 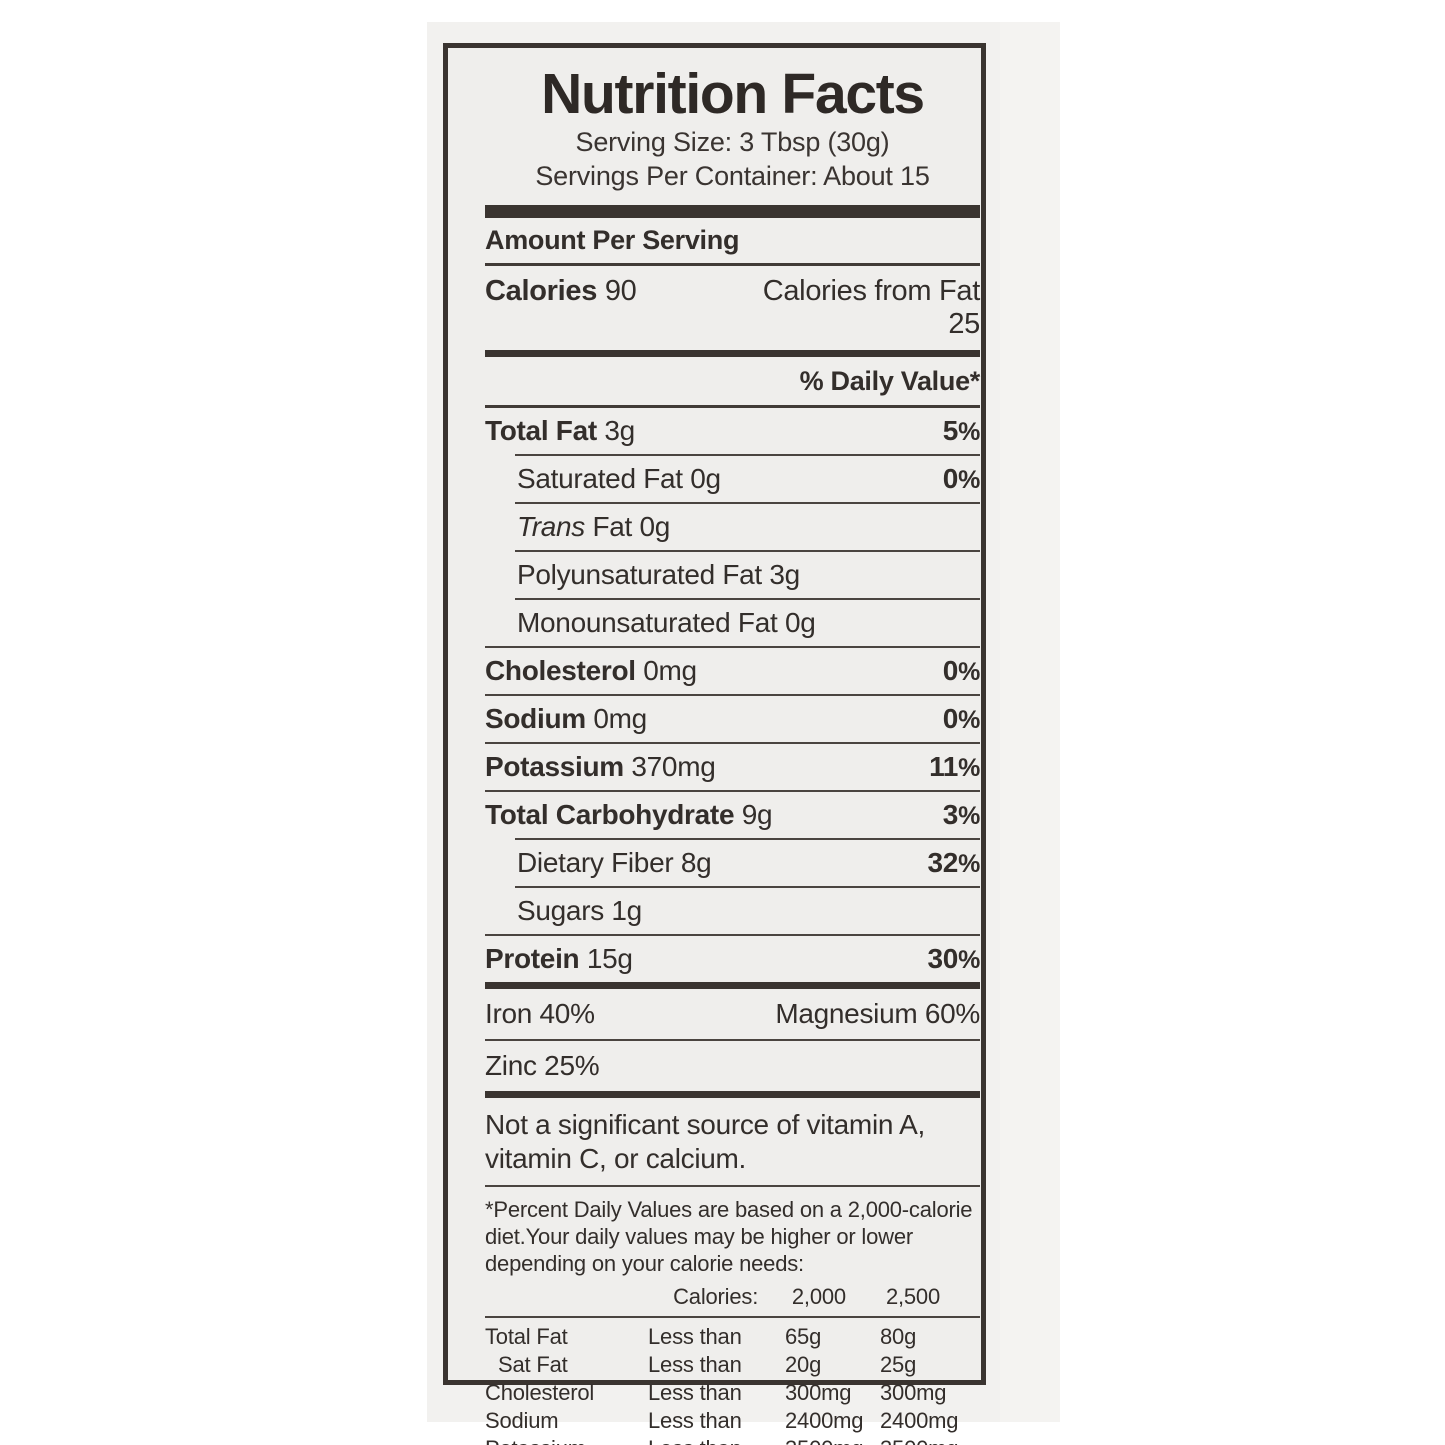 I want to click on divider-below-calories, so click(x=732, y=354).